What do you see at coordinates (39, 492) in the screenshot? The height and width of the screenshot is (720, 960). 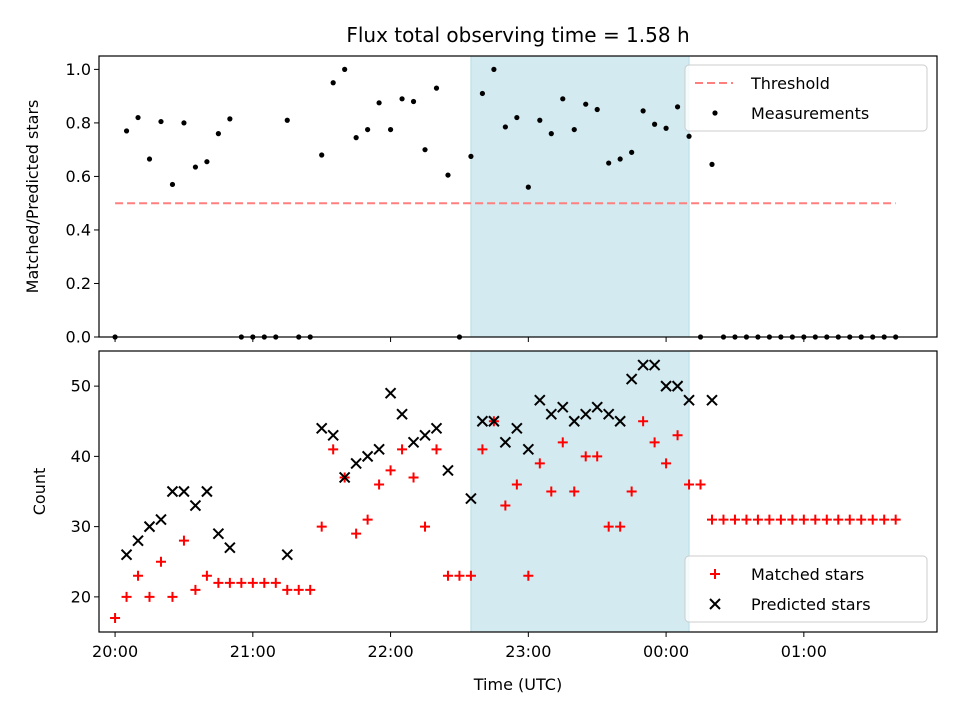 I see `bottom-y-axis-label: Count` at bounding box center [39, 492].